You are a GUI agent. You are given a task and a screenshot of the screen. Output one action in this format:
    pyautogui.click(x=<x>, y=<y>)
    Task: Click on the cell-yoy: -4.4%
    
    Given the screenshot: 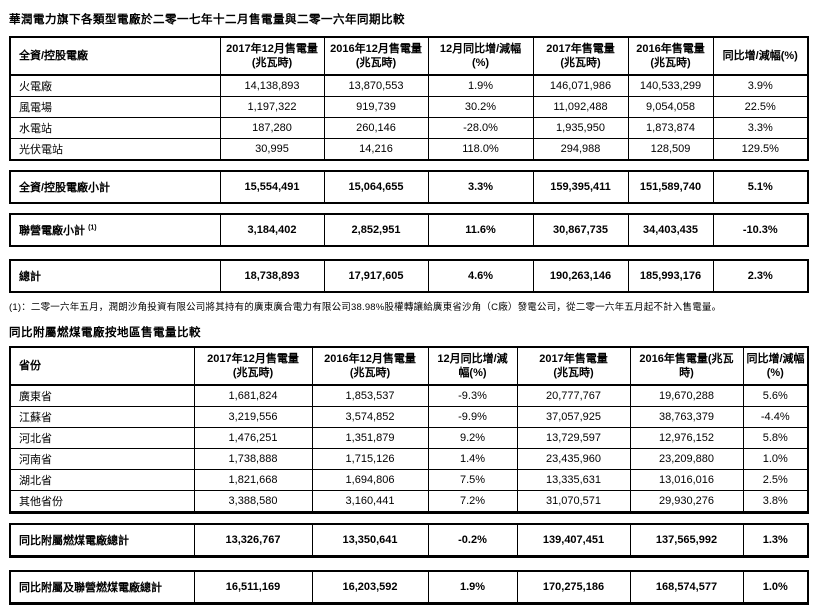 What is the action you would take?
    pyautogui.click(x=775, y=417)
    